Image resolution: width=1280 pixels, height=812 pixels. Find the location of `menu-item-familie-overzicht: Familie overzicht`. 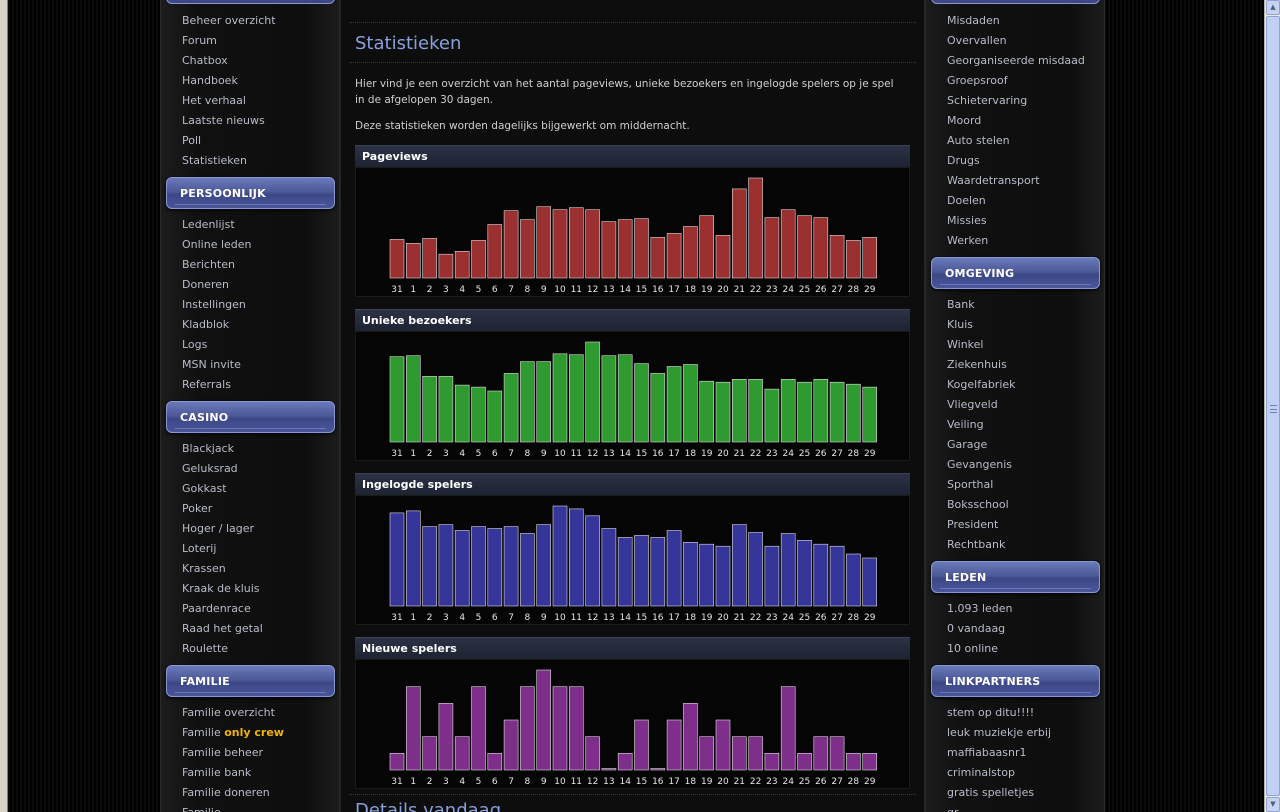

menu-item-familie-overzicht: Familie overzicht is located at coordinates (228, 712).